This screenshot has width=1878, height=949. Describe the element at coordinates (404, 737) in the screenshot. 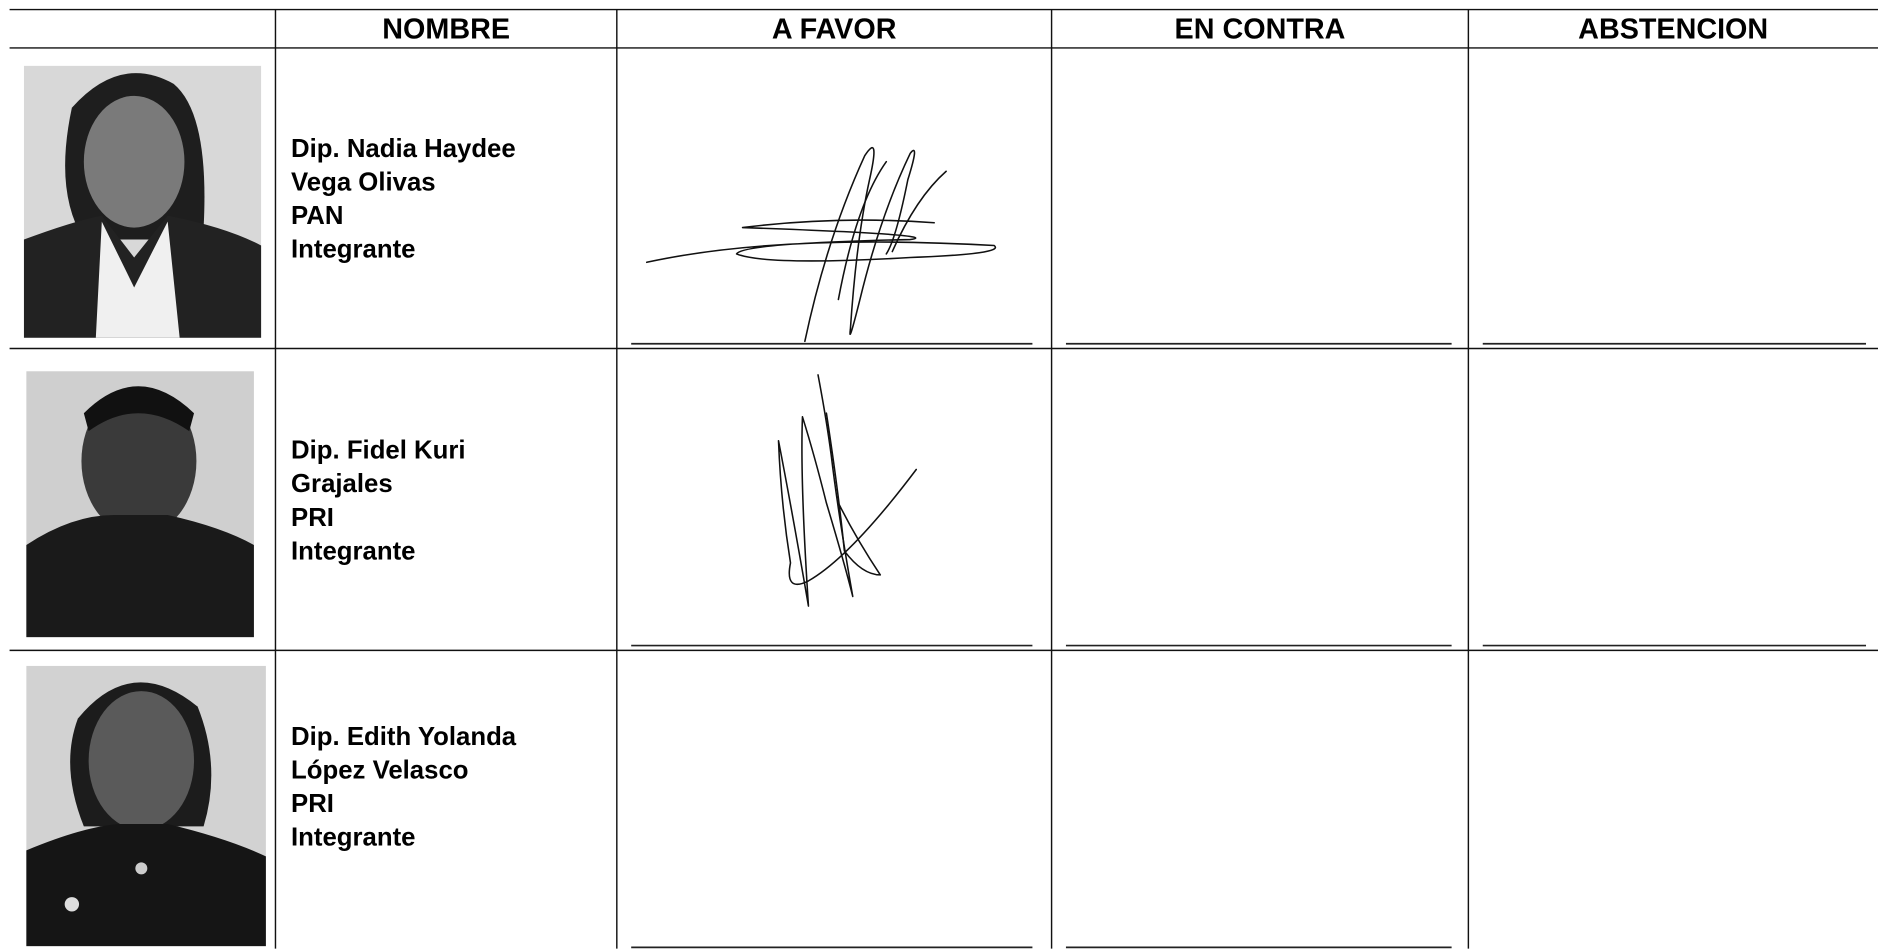

I see `member-name-line: Dip. Edith Yolanda` at that location.